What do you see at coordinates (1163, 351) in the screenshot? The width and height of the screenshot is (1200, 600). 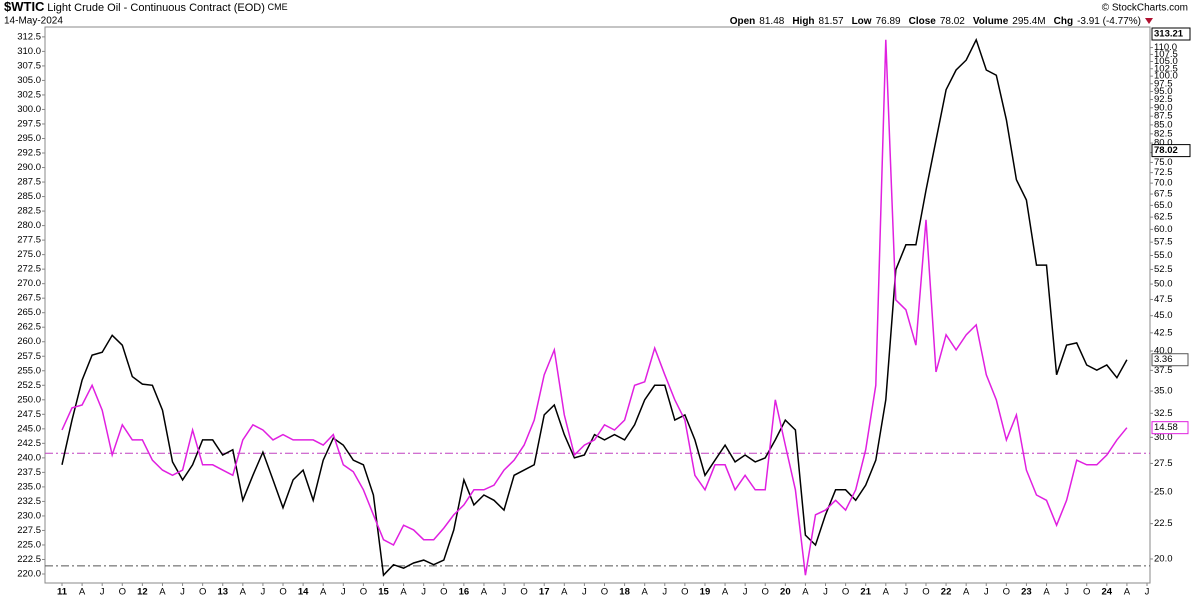 I see `y2-tick-label: 40.0` at bounding box center [1163, 351].